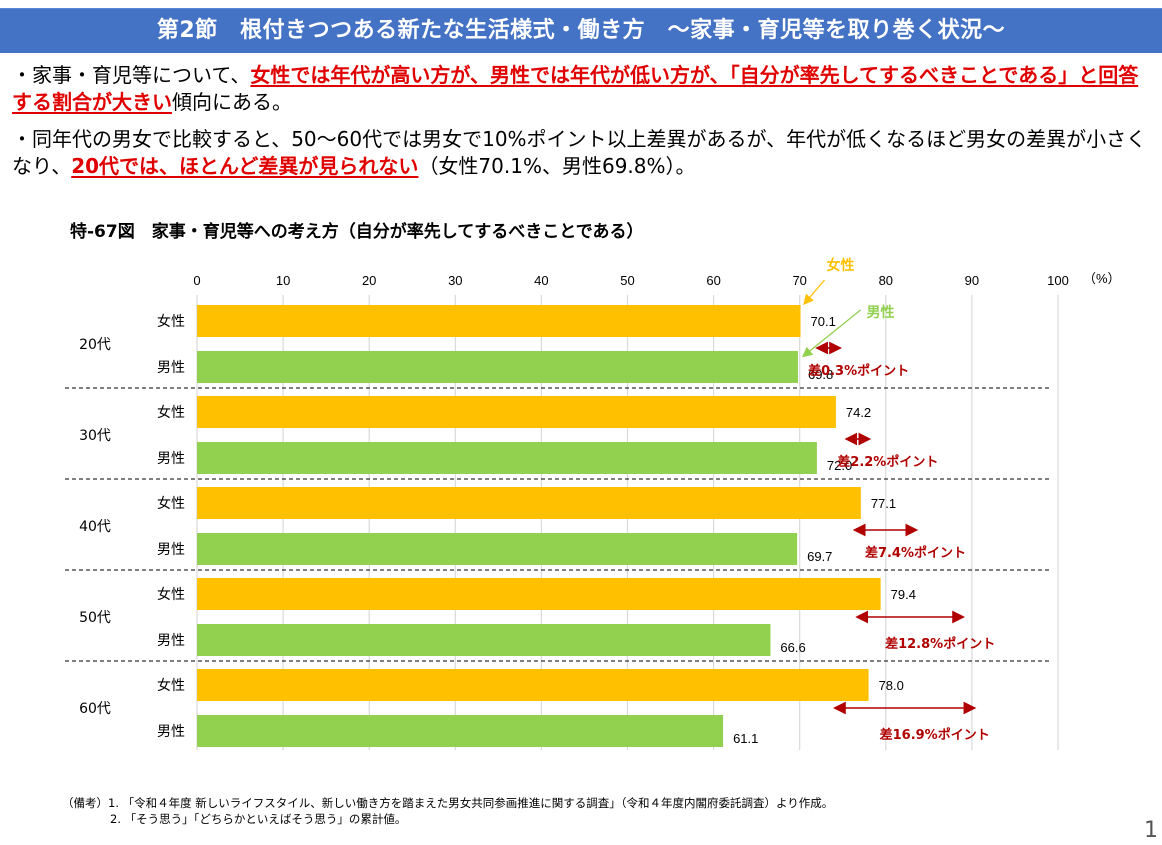 The width and height of the screenshot is (1162, 845). Describe the element at coordinates (839, 465) in the screenshot. I see `value-label-male: 72.0` at that location.